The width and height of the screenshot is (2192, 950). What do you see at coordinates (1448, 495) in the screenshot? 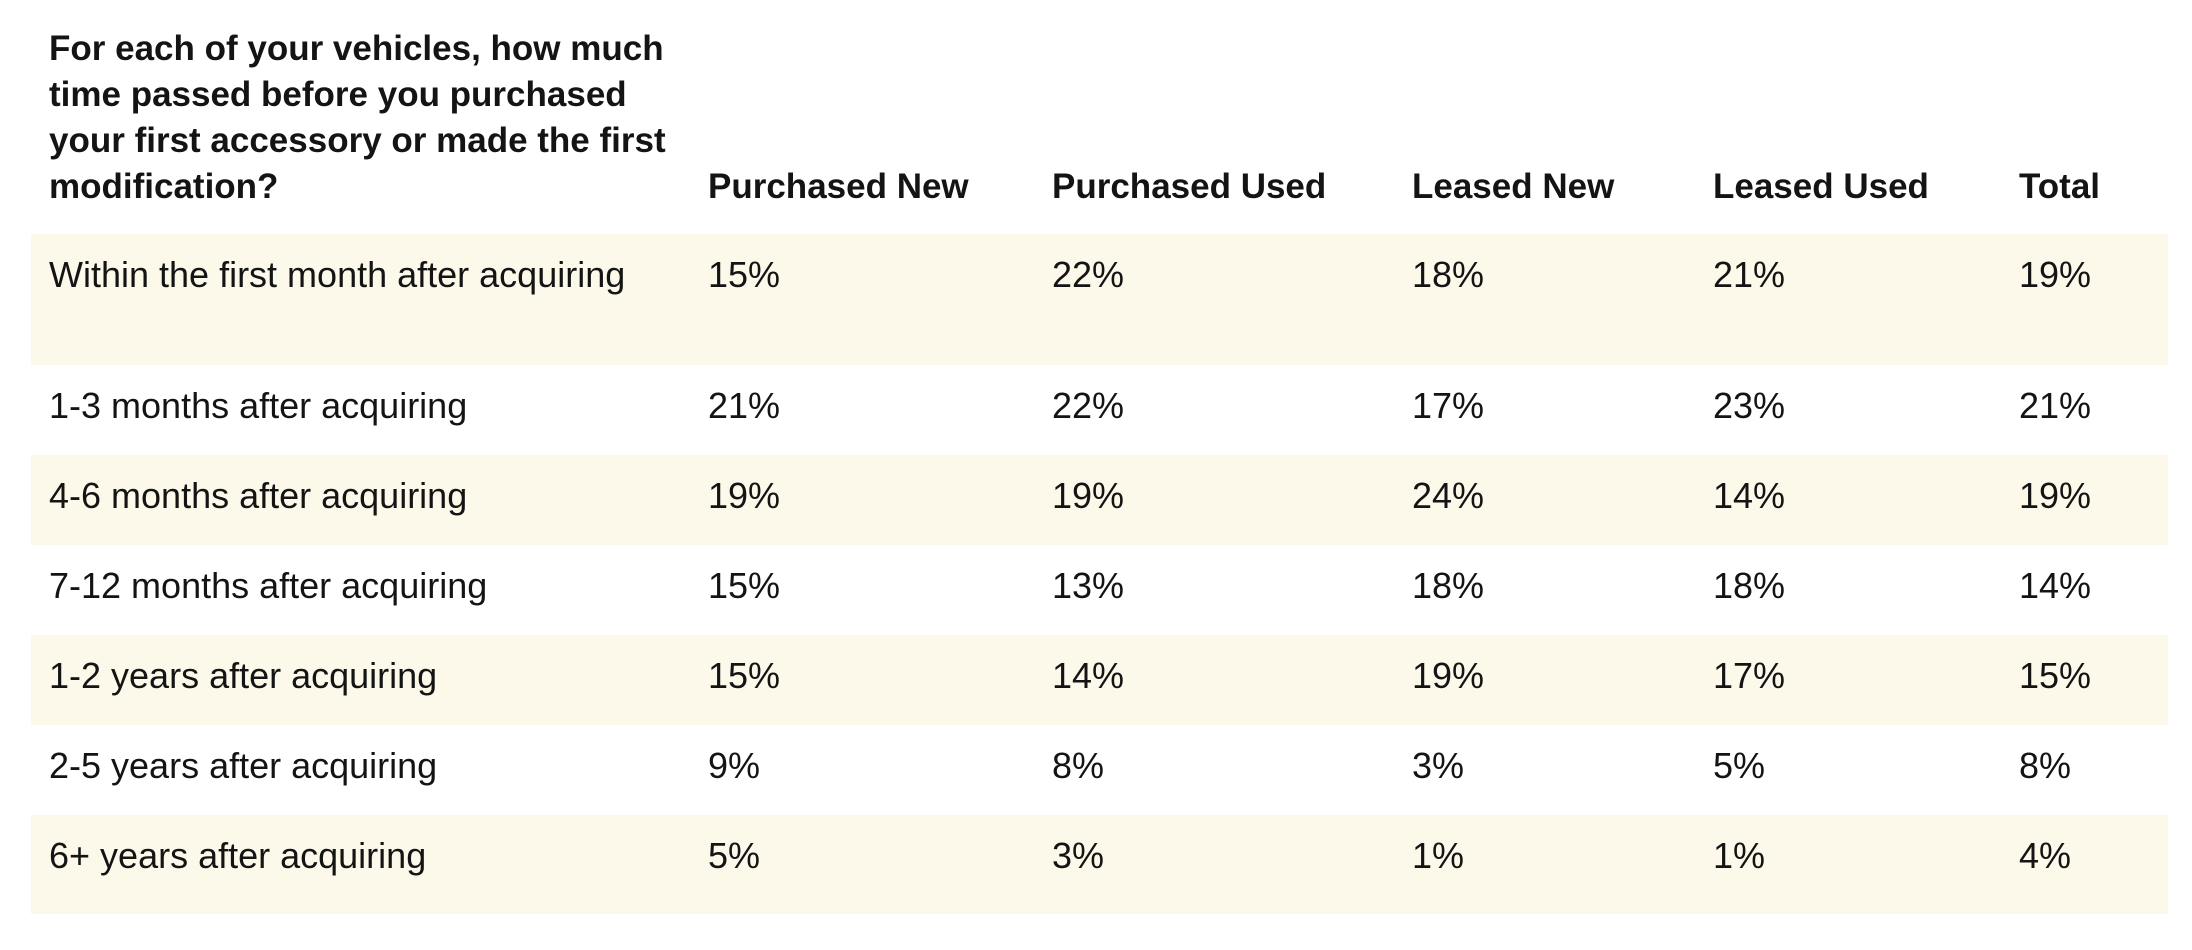
I see `cell-value: 24%` at bounding box center [1448, 495].